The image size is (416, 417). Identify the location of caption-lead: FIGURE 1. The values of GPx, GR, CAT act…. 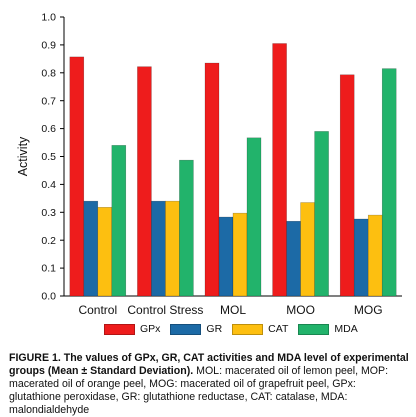
(209, 364).